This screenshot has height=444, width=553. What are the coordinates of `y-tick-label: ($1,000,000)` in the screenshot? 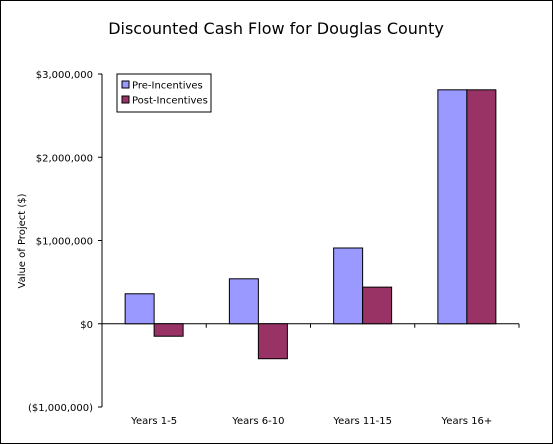 It's located at (60, 408).